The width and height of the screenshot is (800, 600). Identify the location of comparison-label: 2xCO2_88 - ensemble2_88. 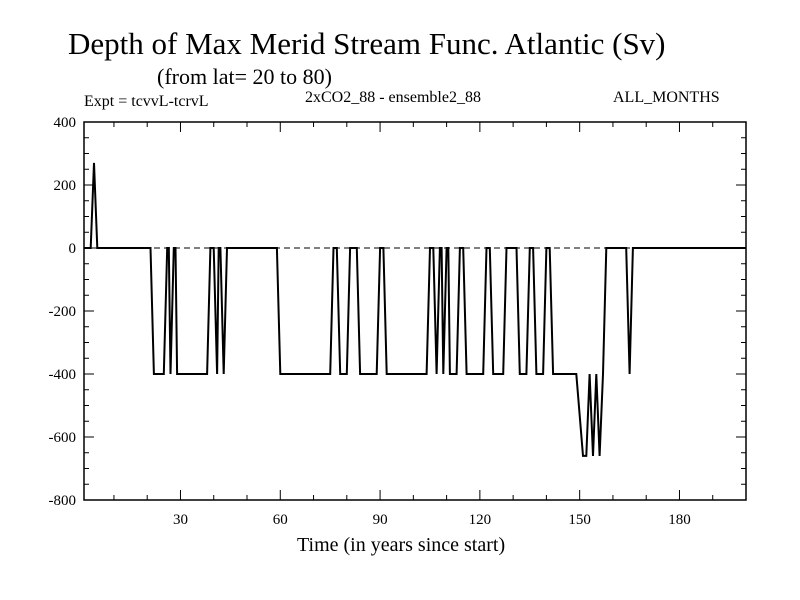
(393, 97).